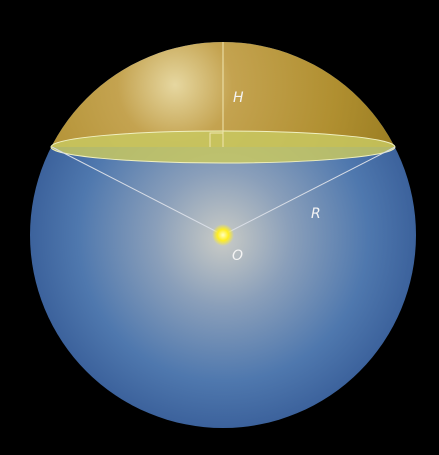  I want to click on center-label: O, so click(237, 256).